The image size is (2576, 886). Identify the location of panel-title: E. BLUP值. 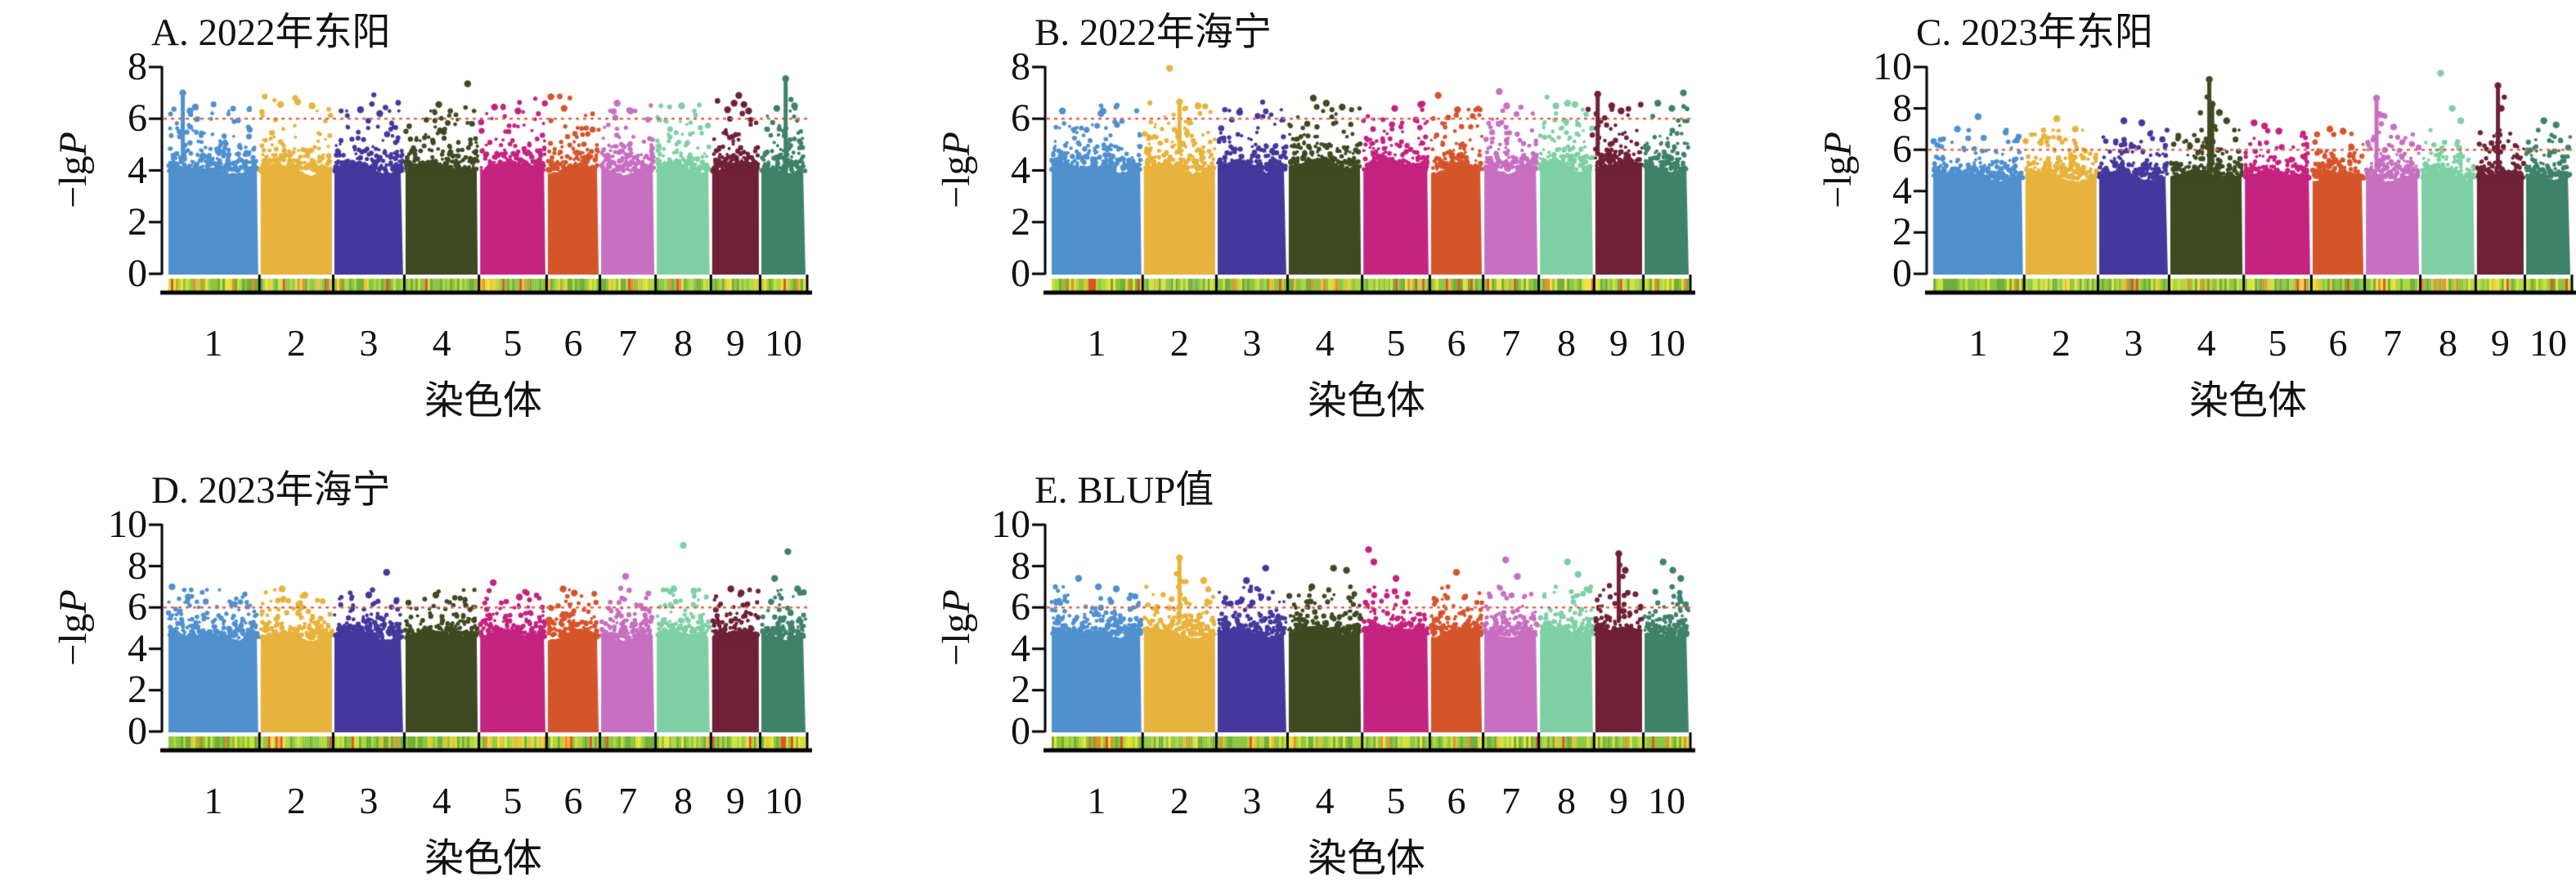
(1124, 490).